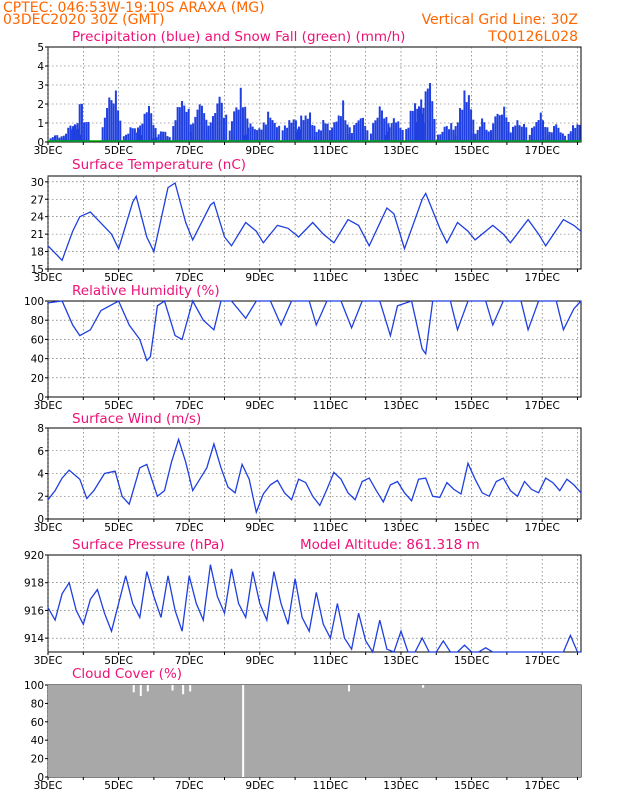  Describe the element at coordinates (314, 221) in the screenshot. I see `series-line` at that location.